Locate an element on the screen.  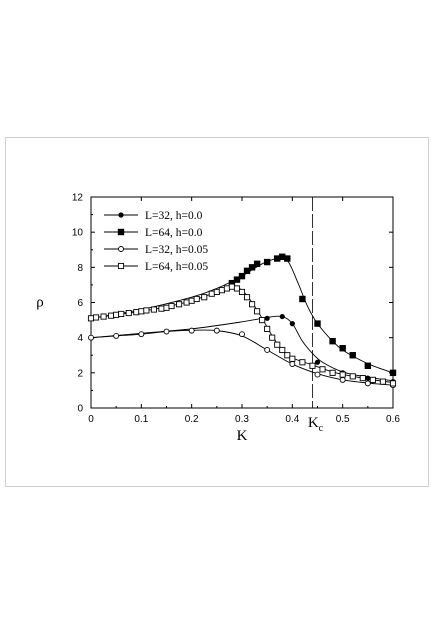
legend-label: L=64, h=0.05 is located at coordinates (176, 267).